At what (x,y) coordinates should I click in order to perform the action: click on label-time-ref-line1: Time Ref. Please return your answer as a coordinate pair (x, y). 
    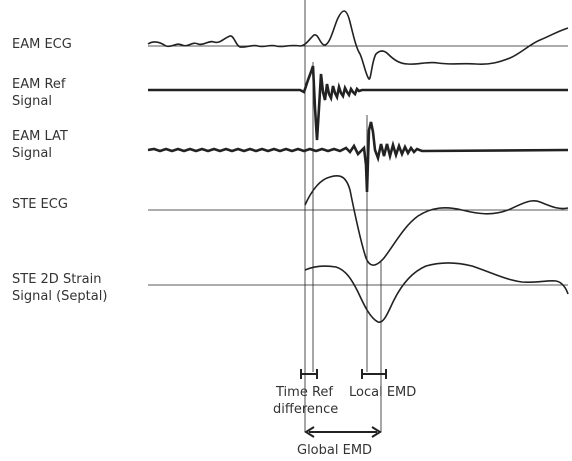
    Looking at the image, I should click on (304, 392).